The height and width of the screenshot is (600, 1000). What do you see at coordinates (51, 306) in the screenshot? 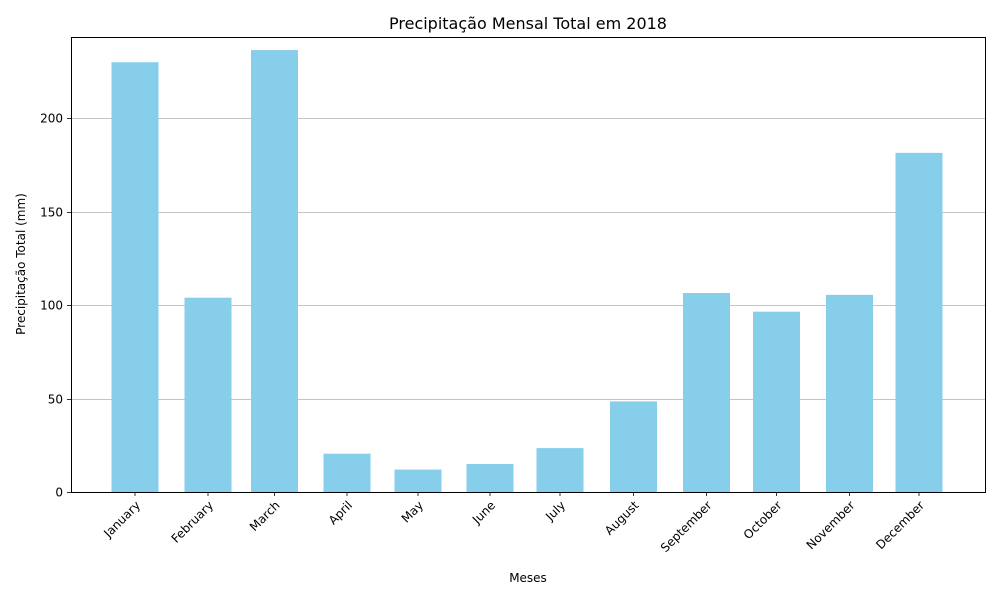
I see `y-tick-label: 100` at bounding box center [51, 306].